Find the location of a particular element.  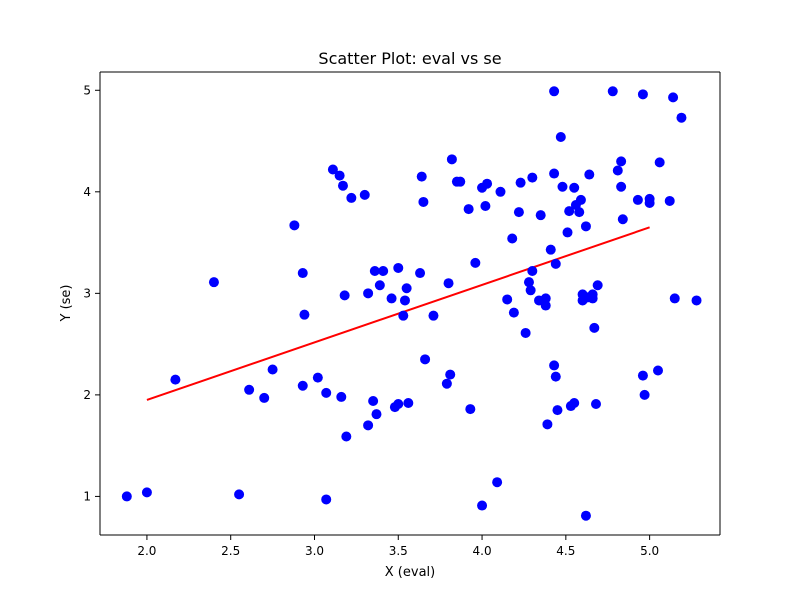

x-tick-label: 4.0 is located at coordinates (482, 551).